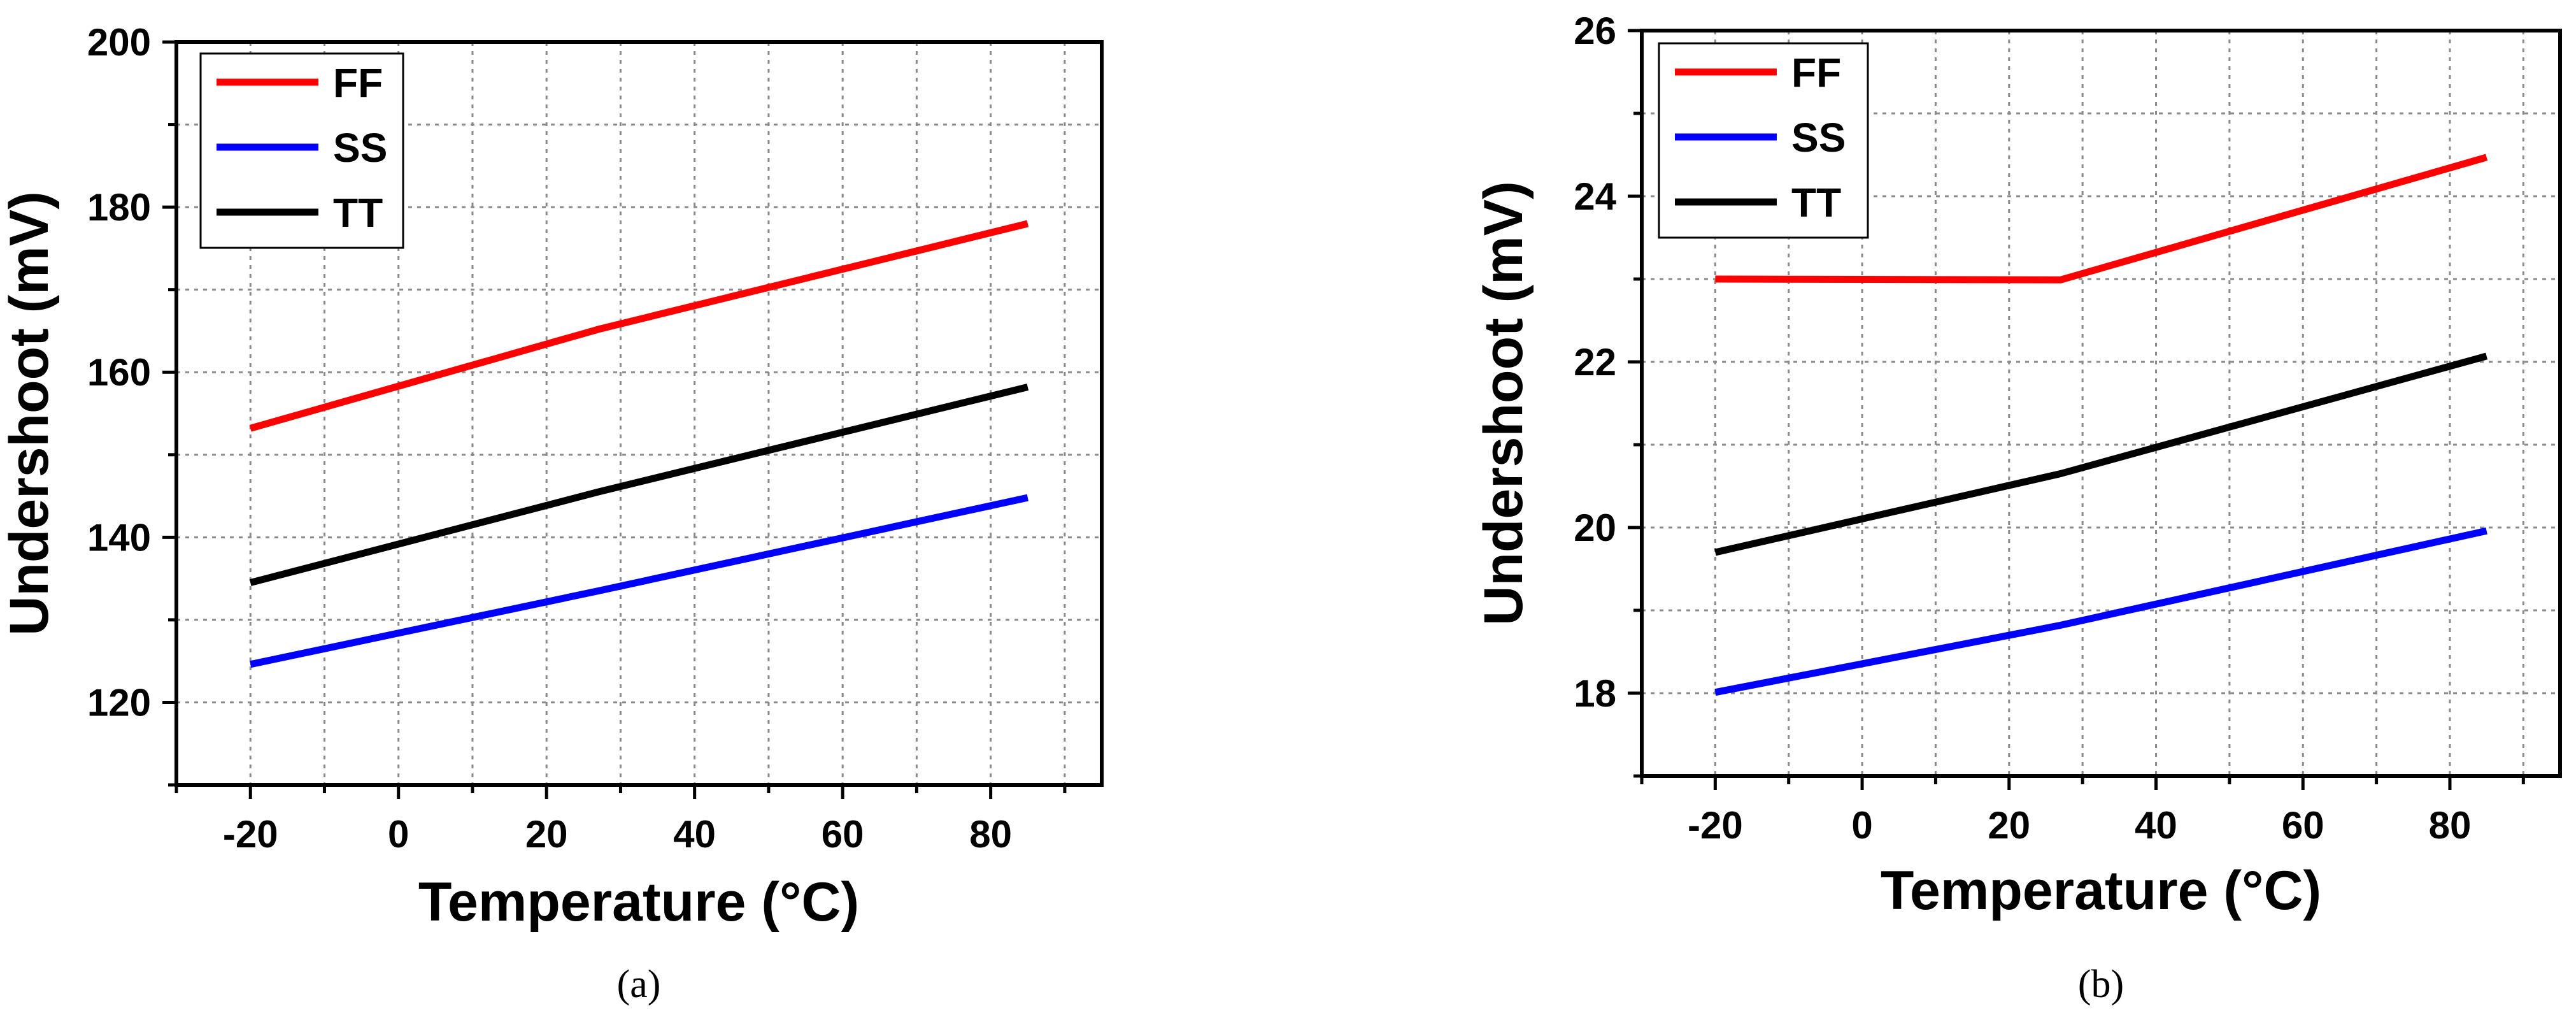 This screenshot has height=1020, width=2576. Describe the element at coordinates (119, 372) in the screenshot. I see `y-tick-label: 160` at that location.